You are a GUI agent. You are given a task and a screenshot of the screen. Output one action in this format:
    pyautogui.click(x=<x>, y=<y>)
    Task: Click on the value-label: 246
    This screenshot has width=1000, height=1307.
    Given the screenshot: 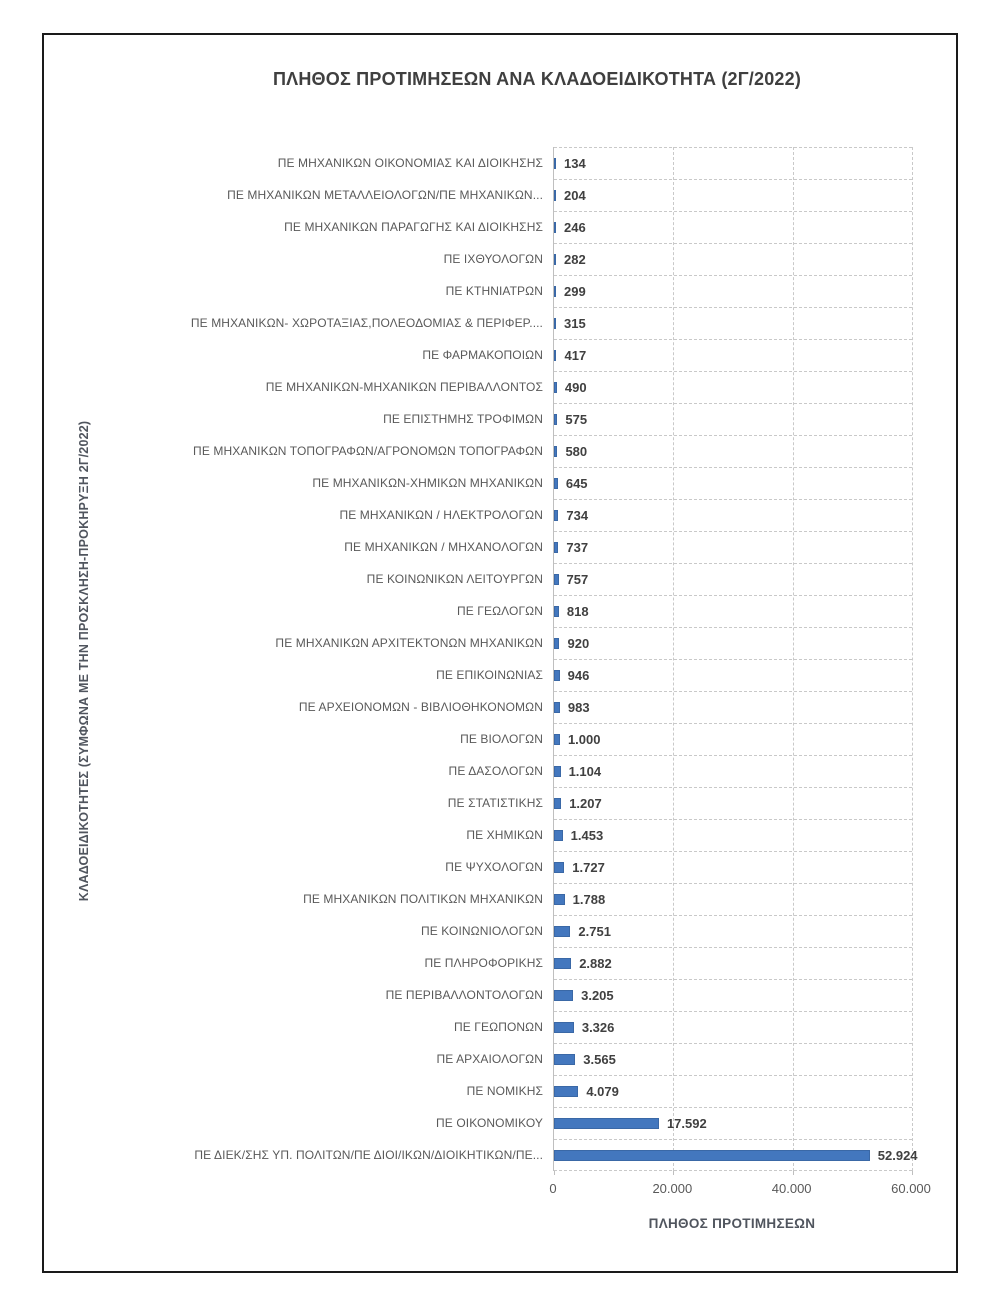 What is the action you would take?
    pyautogui.click(x=575, y=227)
    